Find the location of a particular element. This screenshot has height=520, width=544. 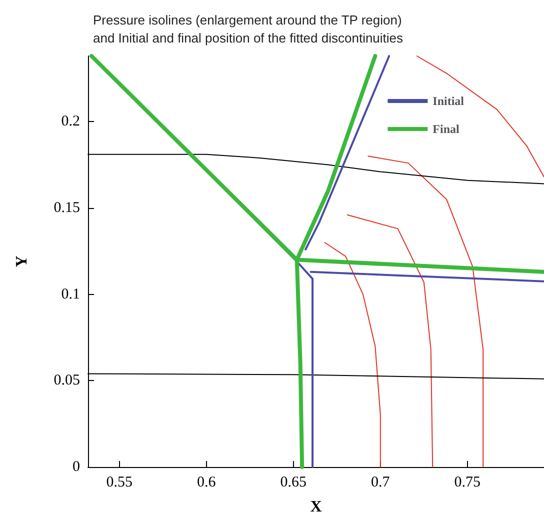

x-axis-title: X is located at coordinates (316, 507).